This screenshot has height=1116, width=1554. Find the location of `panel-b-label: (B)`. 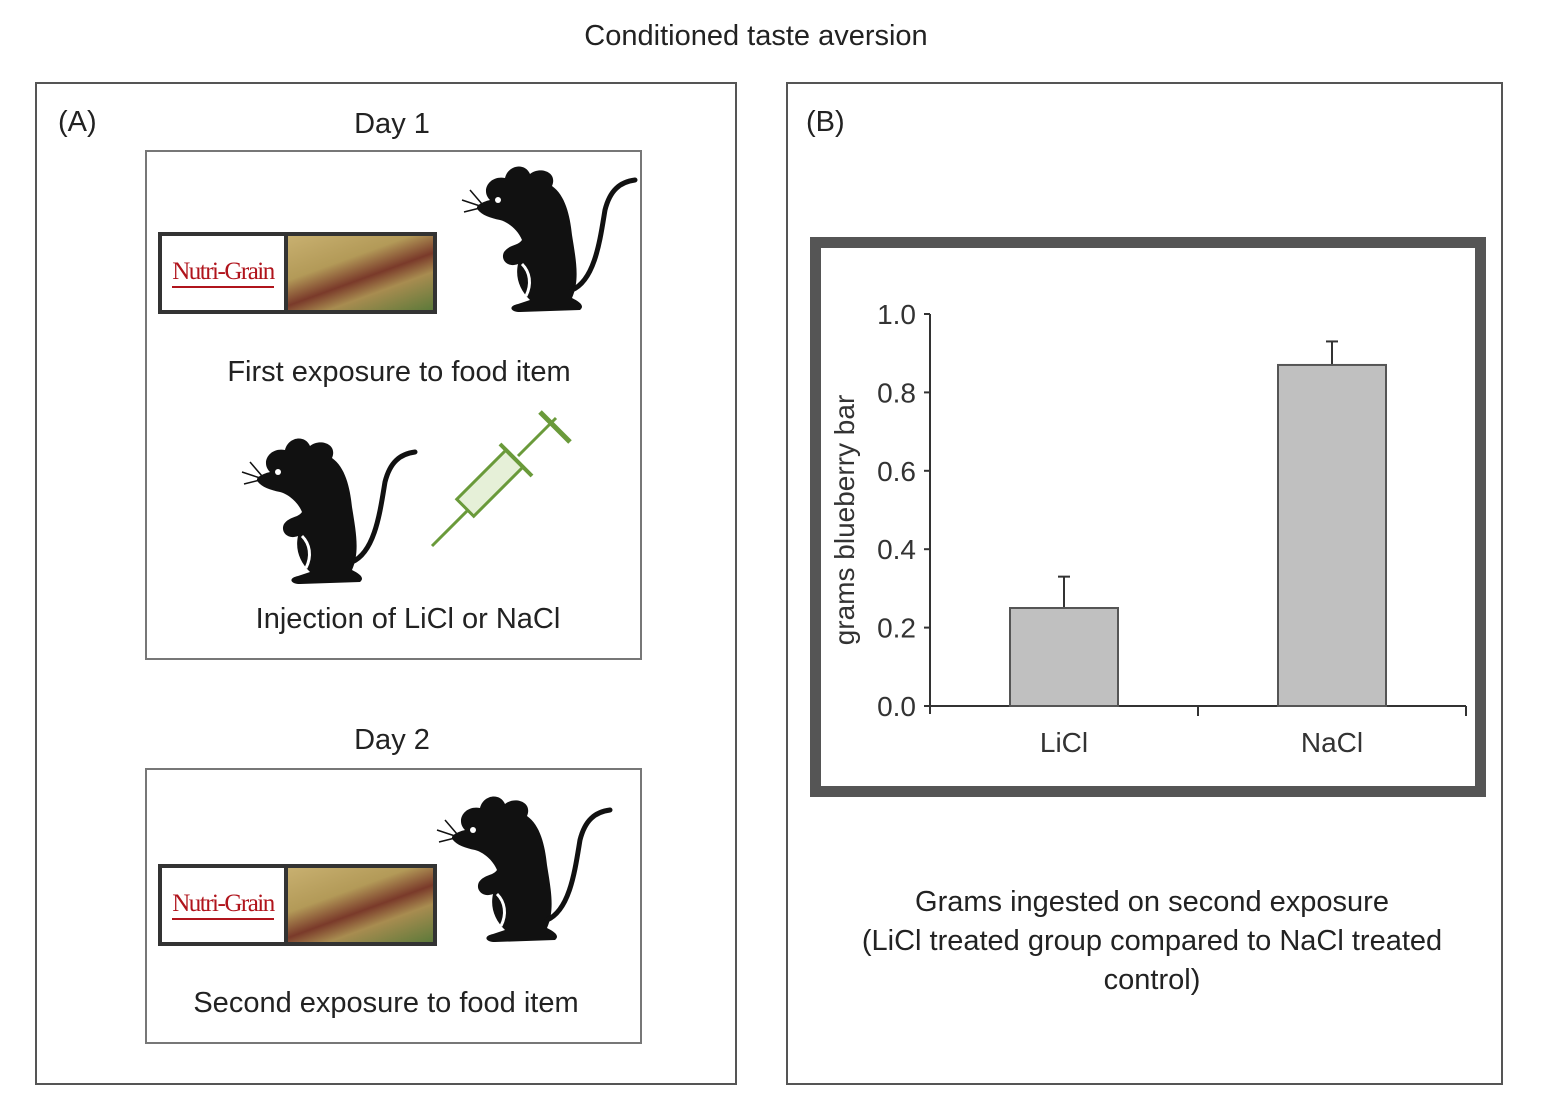

panel-b-label: (B) is located at coordinates (825, 122).